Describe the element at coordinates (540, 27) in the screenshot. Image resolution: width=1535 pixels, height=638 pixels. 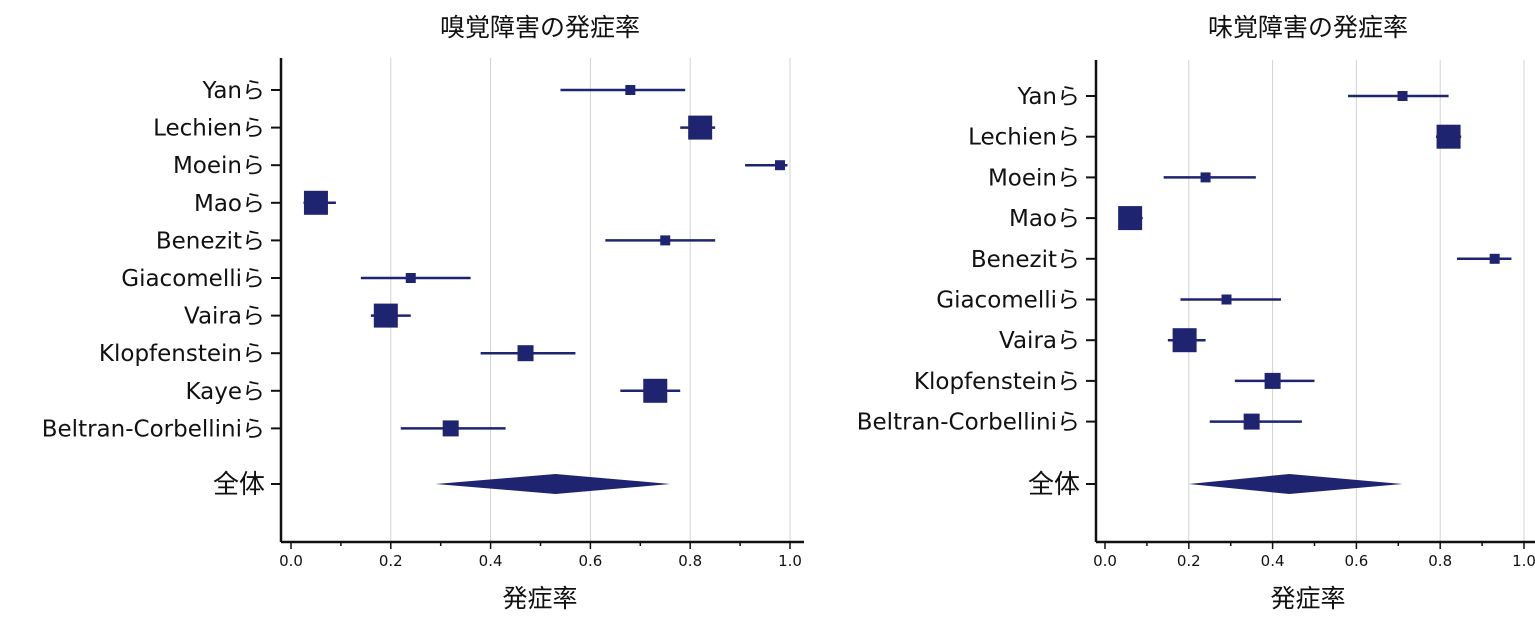
I see `chart-title: 嗅覚障害の発症率` at that location.